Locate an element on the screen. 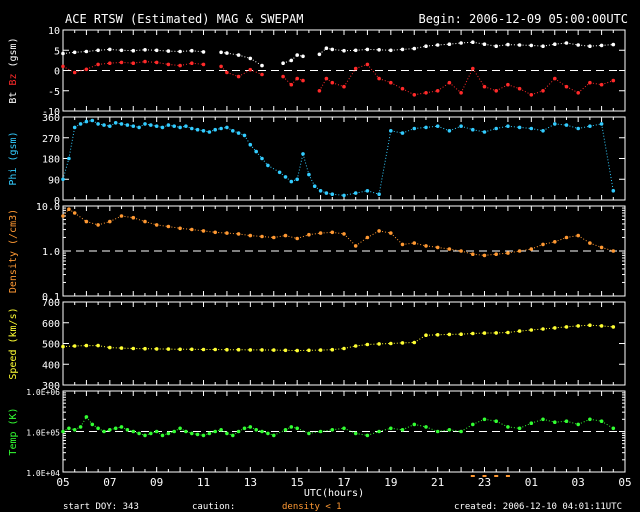 This screenshot has height=512, width=640. begin-time: Begin: 2006-12-09 05:00:00UTC is located at coordinates (523, 19).